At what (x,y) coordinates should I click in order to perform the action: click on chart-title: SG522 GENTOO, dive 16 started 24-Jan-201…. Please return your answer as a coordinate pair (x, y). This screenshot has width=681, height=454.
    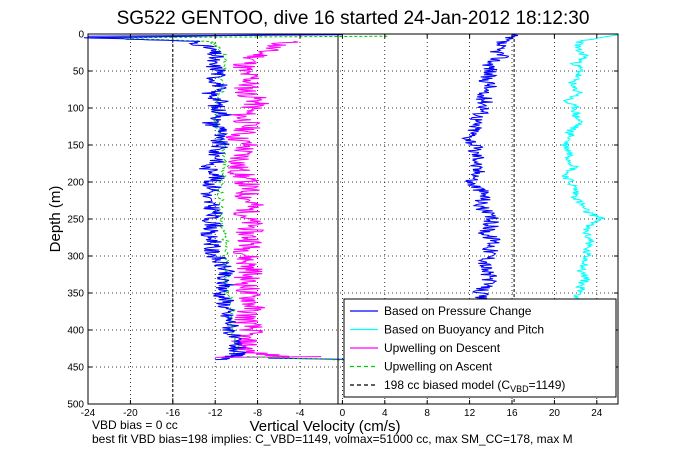
    Looking at the image, I should click on (353, 18).